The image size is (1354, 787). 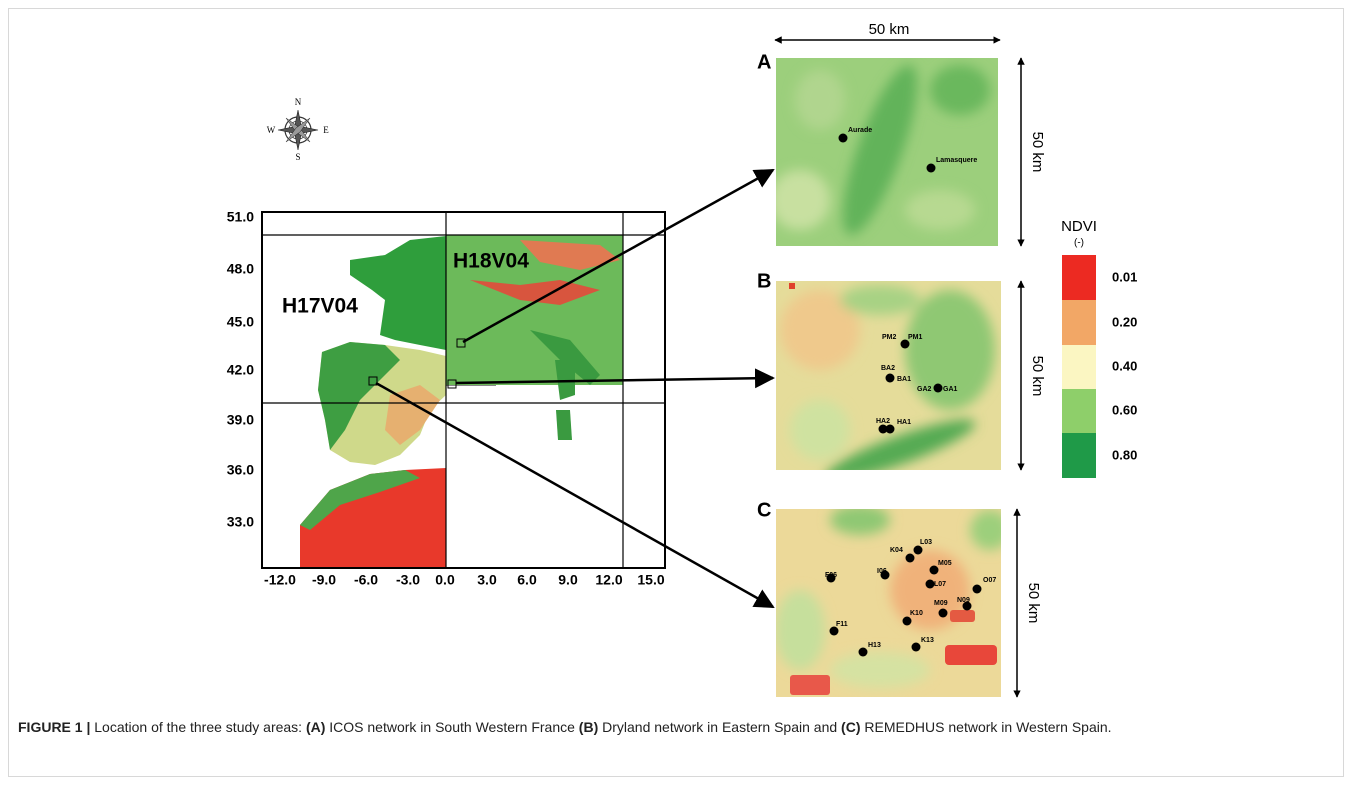 What do you see at coordinates (408, 580) in the screenshot?
I see `x-tick-label: -3.0` at bounding box center [408, 580].